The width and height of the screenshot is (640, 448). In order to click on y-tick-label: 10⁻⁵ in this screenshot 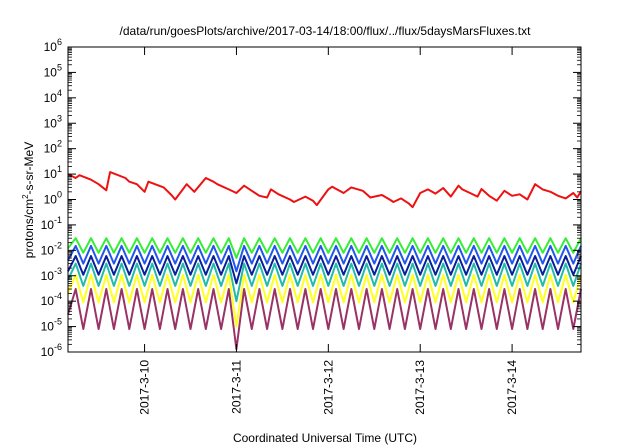, I will do `click(51, 325)`.